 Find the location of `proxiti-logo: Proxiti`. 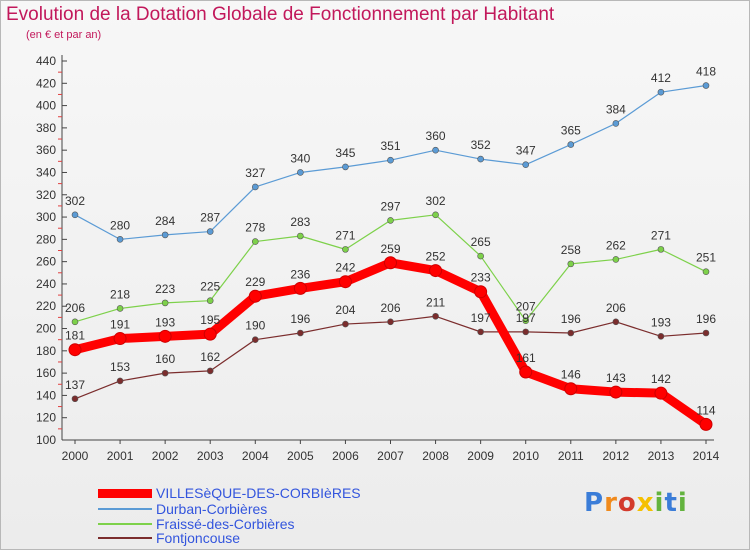

proxiti-logo: Proxiti is located at coordinates (636, 503).